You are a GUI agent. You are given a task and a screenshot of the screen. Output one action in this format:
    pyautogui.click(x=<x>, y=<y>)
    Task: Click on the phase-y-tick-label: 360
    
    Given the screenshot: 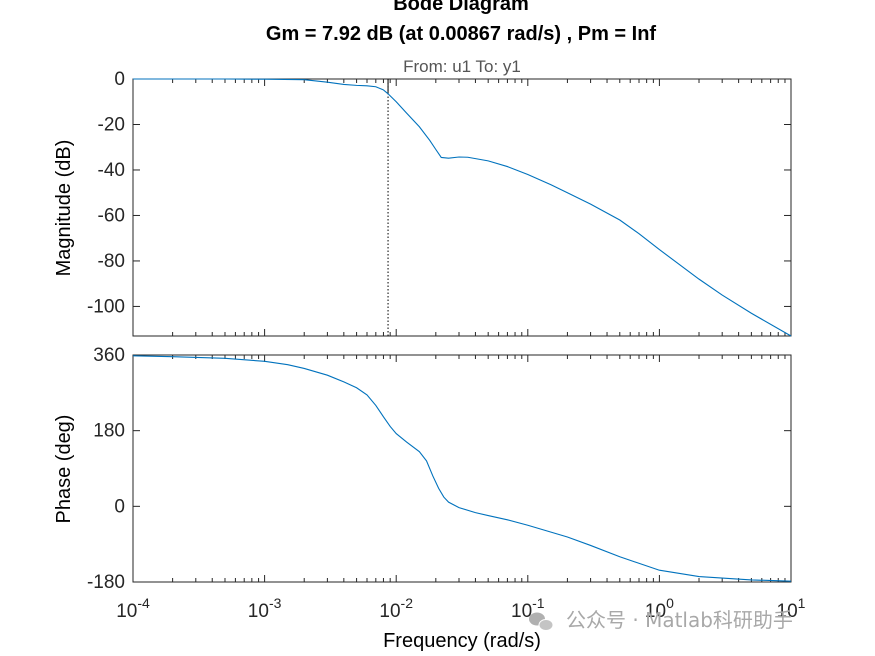 What is the action you would take?
    pyautogui.click(x=109, y=355)
    